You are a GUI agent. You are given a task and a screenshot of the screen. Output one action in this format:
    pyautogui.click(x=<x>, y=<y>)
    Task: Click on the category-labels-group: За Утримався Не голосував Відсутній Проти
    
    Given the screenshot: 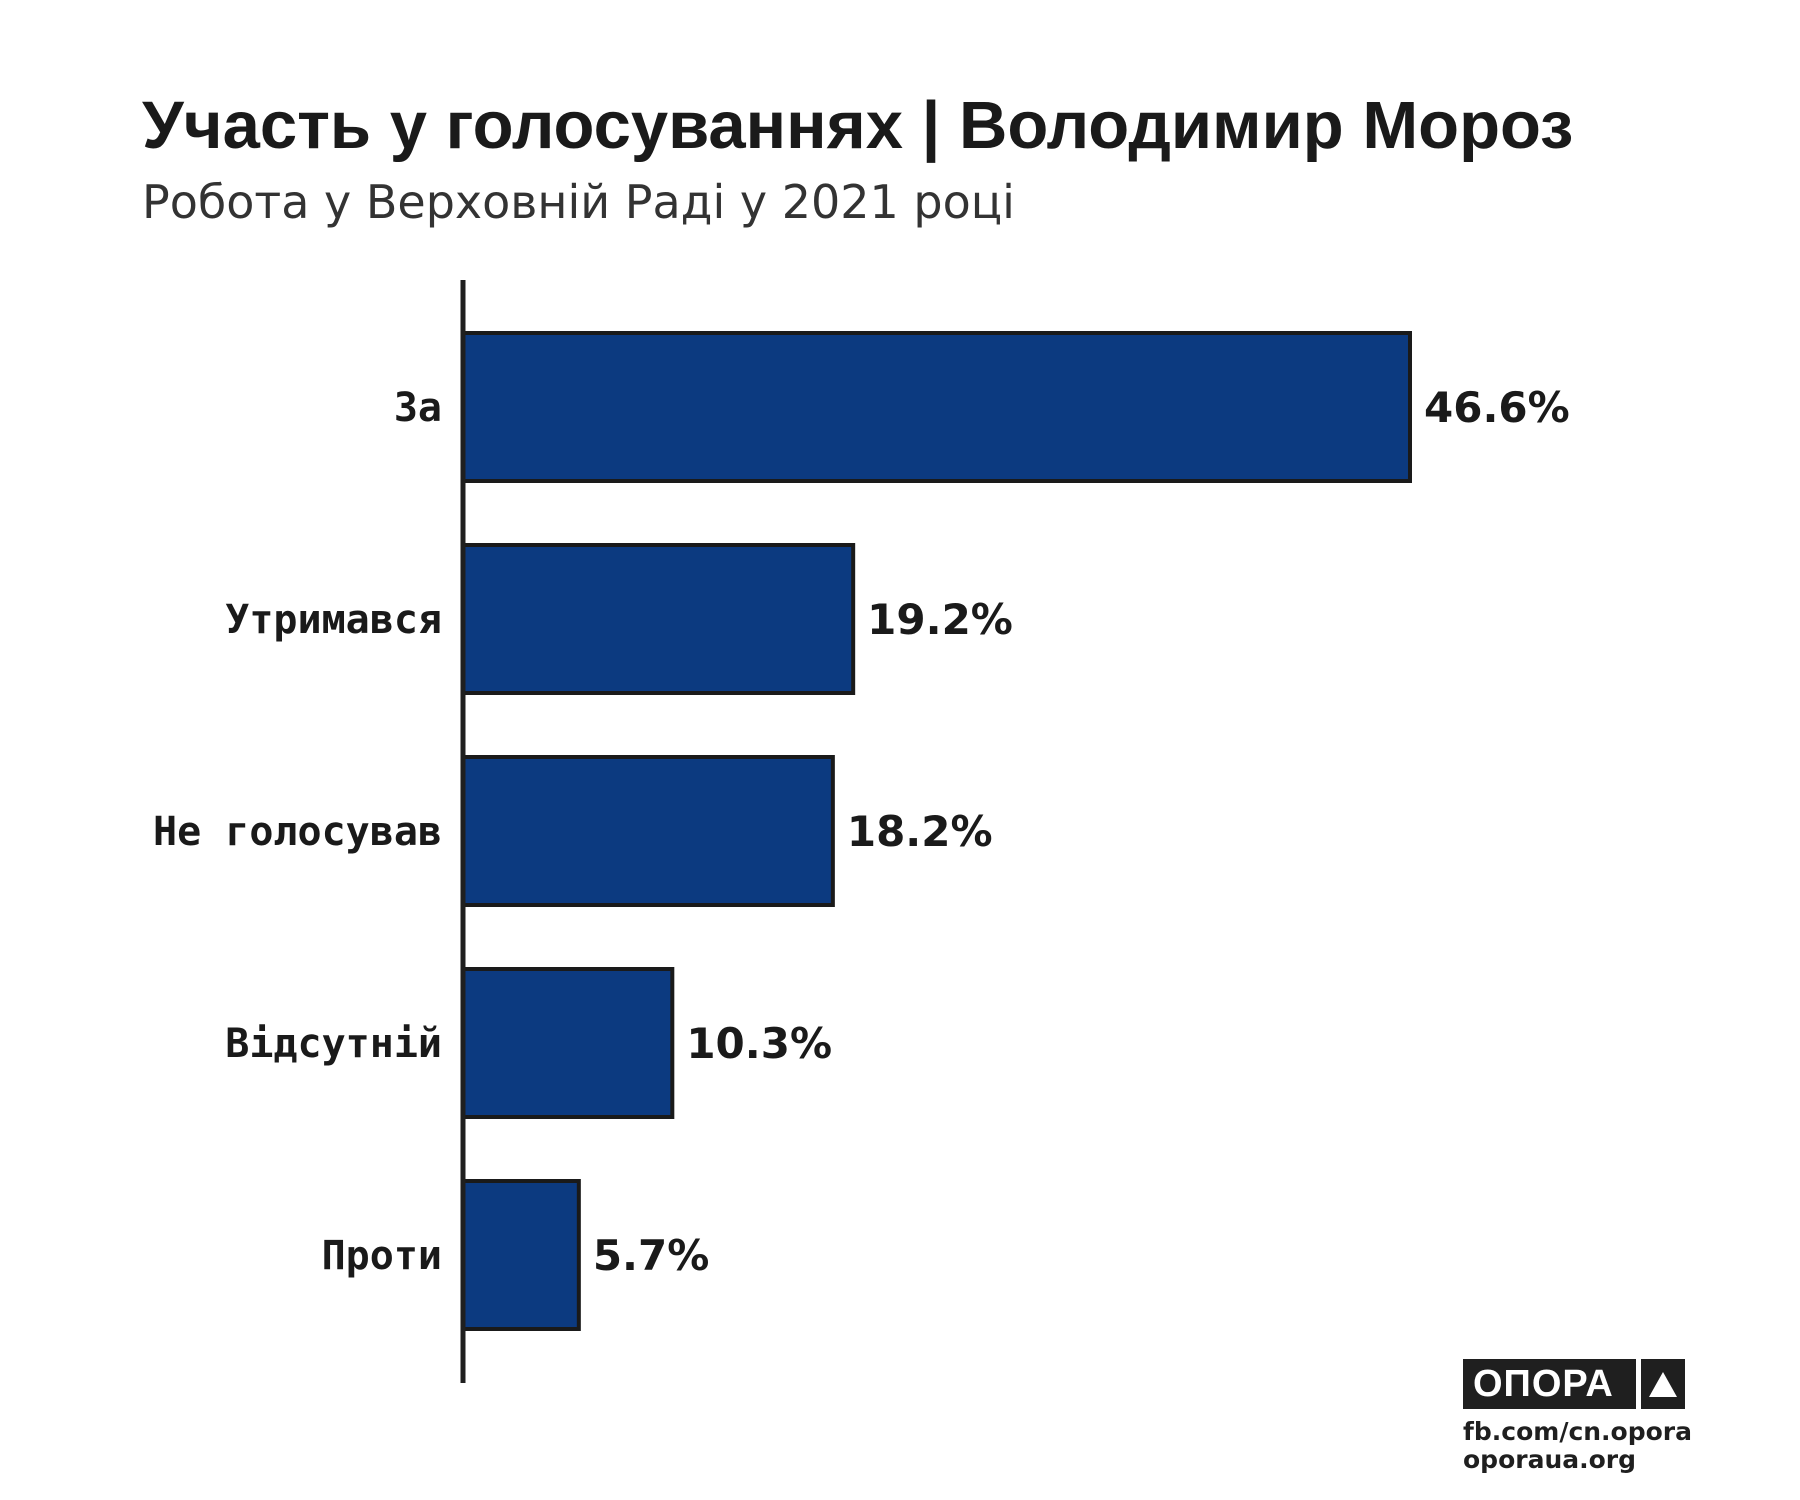 What is the action you would take?
    pyautogui.click(x=297, y=832)
    